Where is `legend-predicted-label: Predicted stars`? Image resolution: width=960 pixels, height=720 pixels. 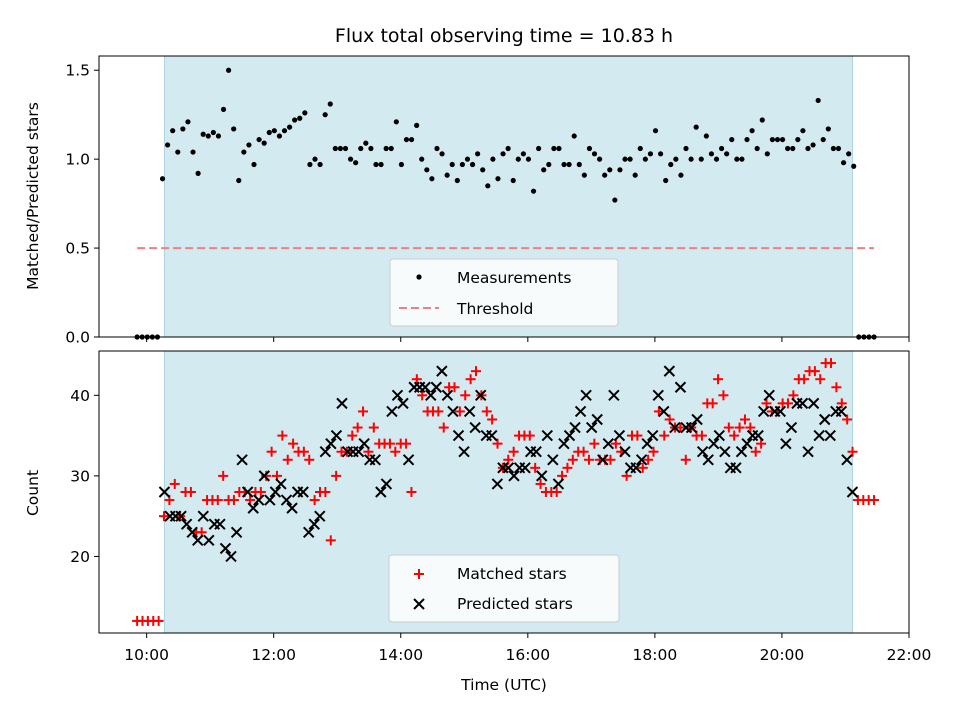 legend-predicted-label: Predicted stars is located at coordinates (515, 604).